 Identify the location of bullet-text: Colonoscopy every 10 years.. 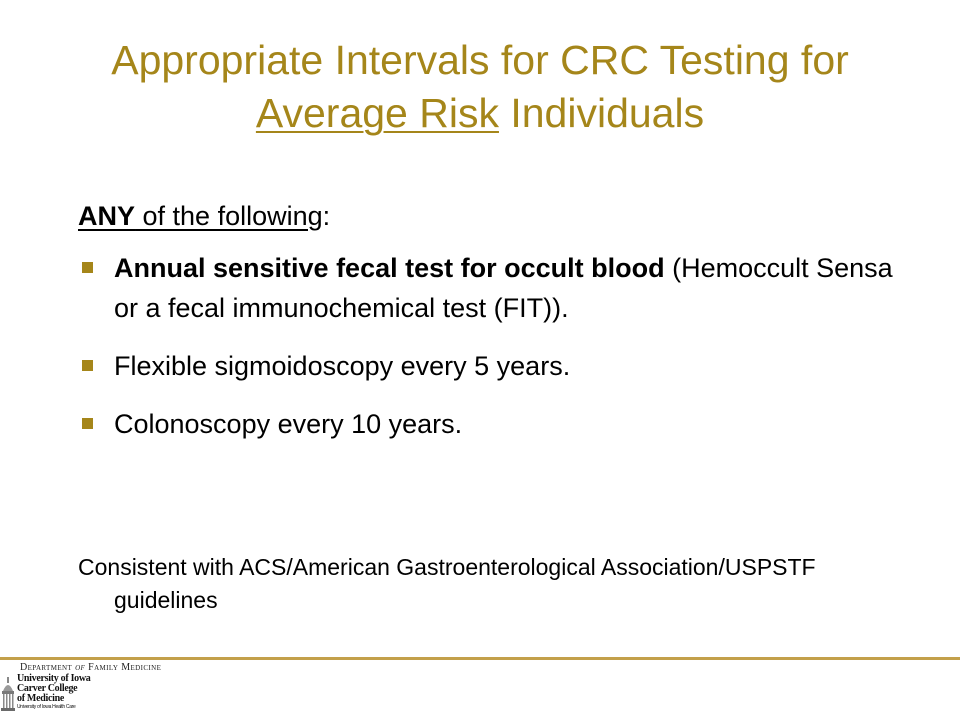
(288, 424).